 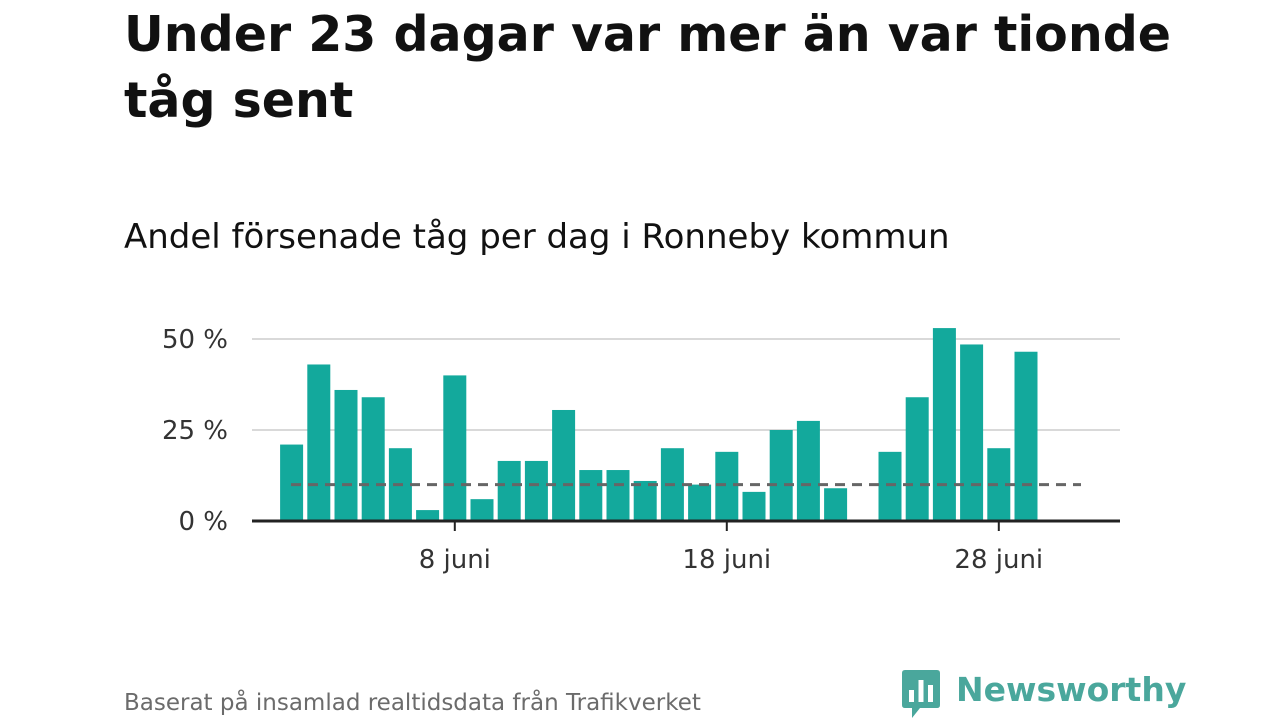 What do you see at coordinates (998, 560) in the screenshot?
I see `x-tick-label: 28 juni` at bounding box center [998, 560].